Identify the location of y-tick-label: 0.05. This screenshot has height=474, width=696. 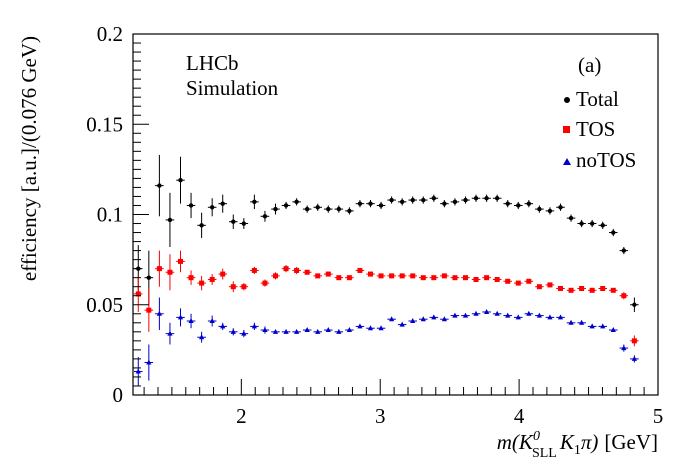
(104, 305).